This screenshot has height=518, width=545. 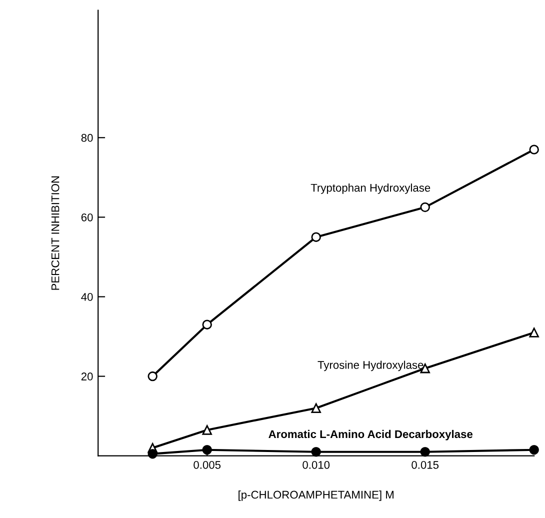 I want to click on series-label: Tryptophan Hydroxylase, so click(x=370, y=189).